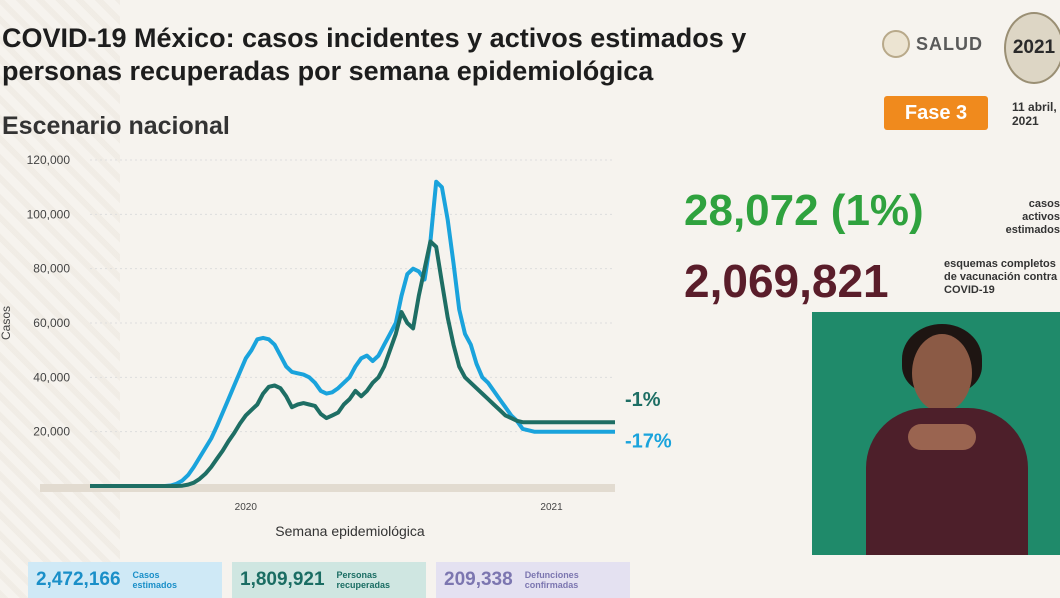 The height and width of the screenshot is (598, 1060). What do you see at coordinates (246, 507) in the screenshot?
I see `x-tick-label: 2020` at bounding box center [246, 507].